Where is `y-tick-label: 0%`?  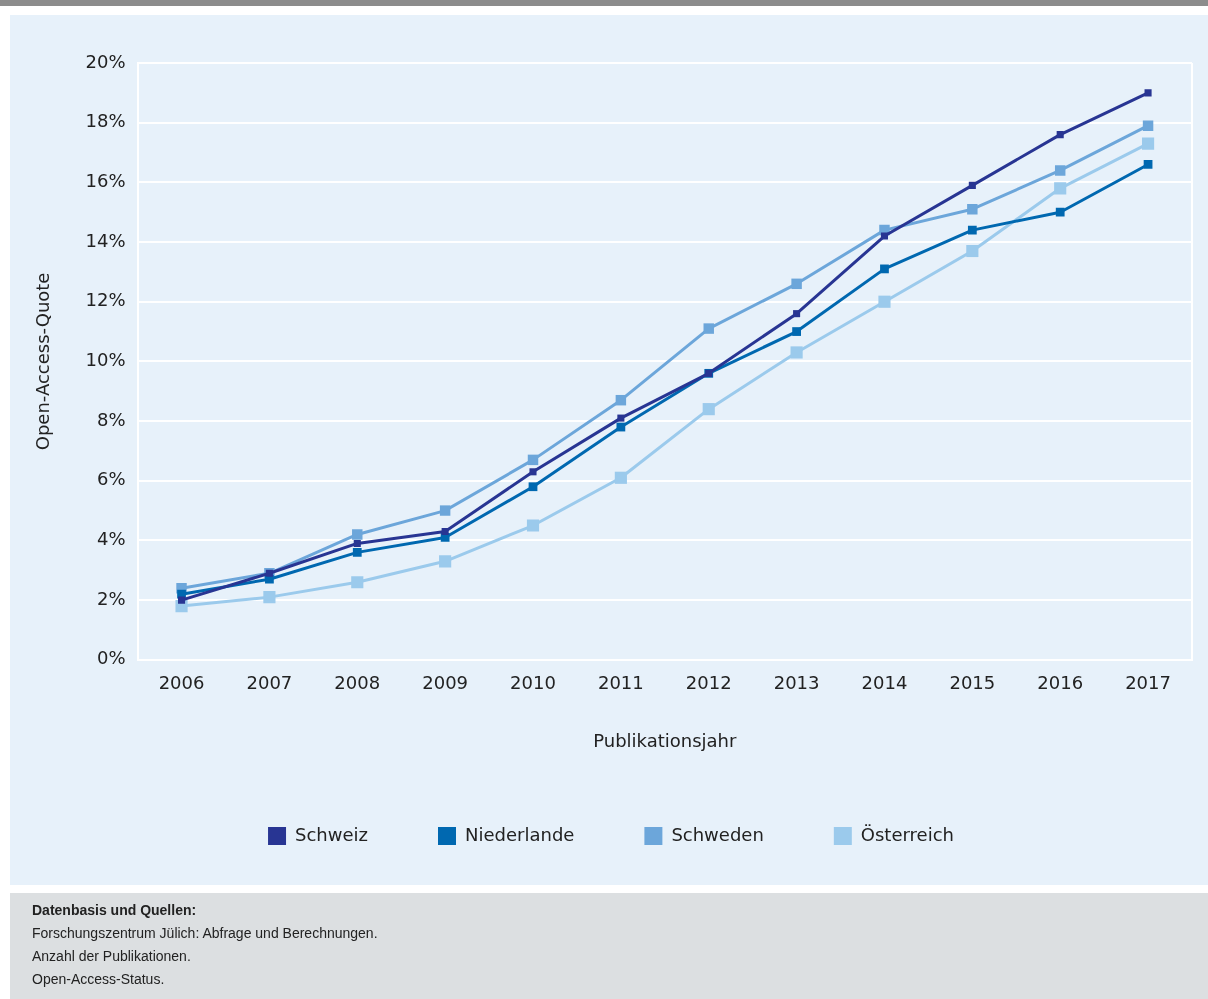
y-tick-label: 0% is located at coordinates (111, 658).